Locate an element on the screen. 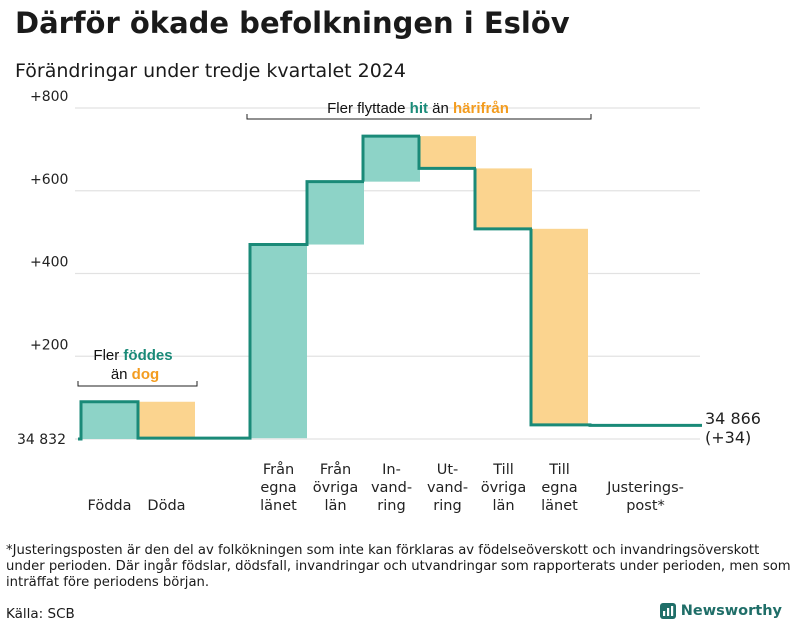 Image resolution: width=800 pixels, height=625 pixels. x-category-label: Från egna länet is located at coordinates (278, 487).